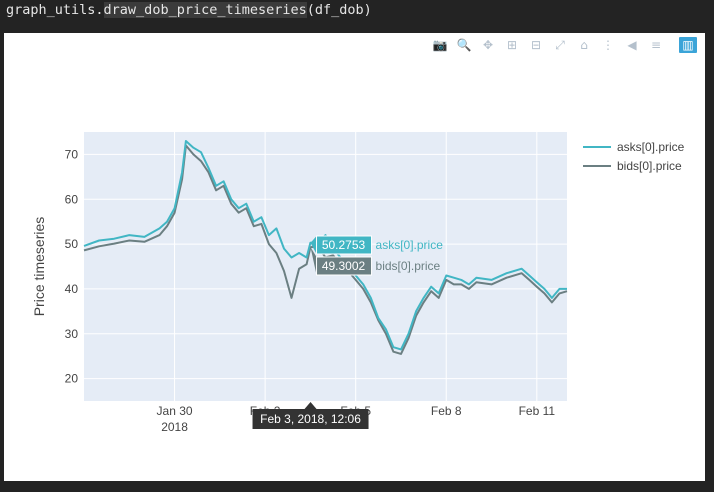 The height and width of the screenshot is (492, 714). I want to click on legend-item: asks[0].price, so click(651, 147).